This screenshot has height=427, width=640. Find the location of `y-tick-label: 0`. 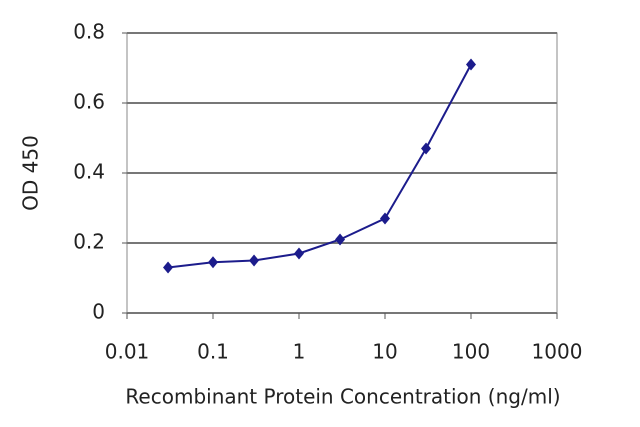

y-tick-label: 0 is located at coordinates (98, 312).